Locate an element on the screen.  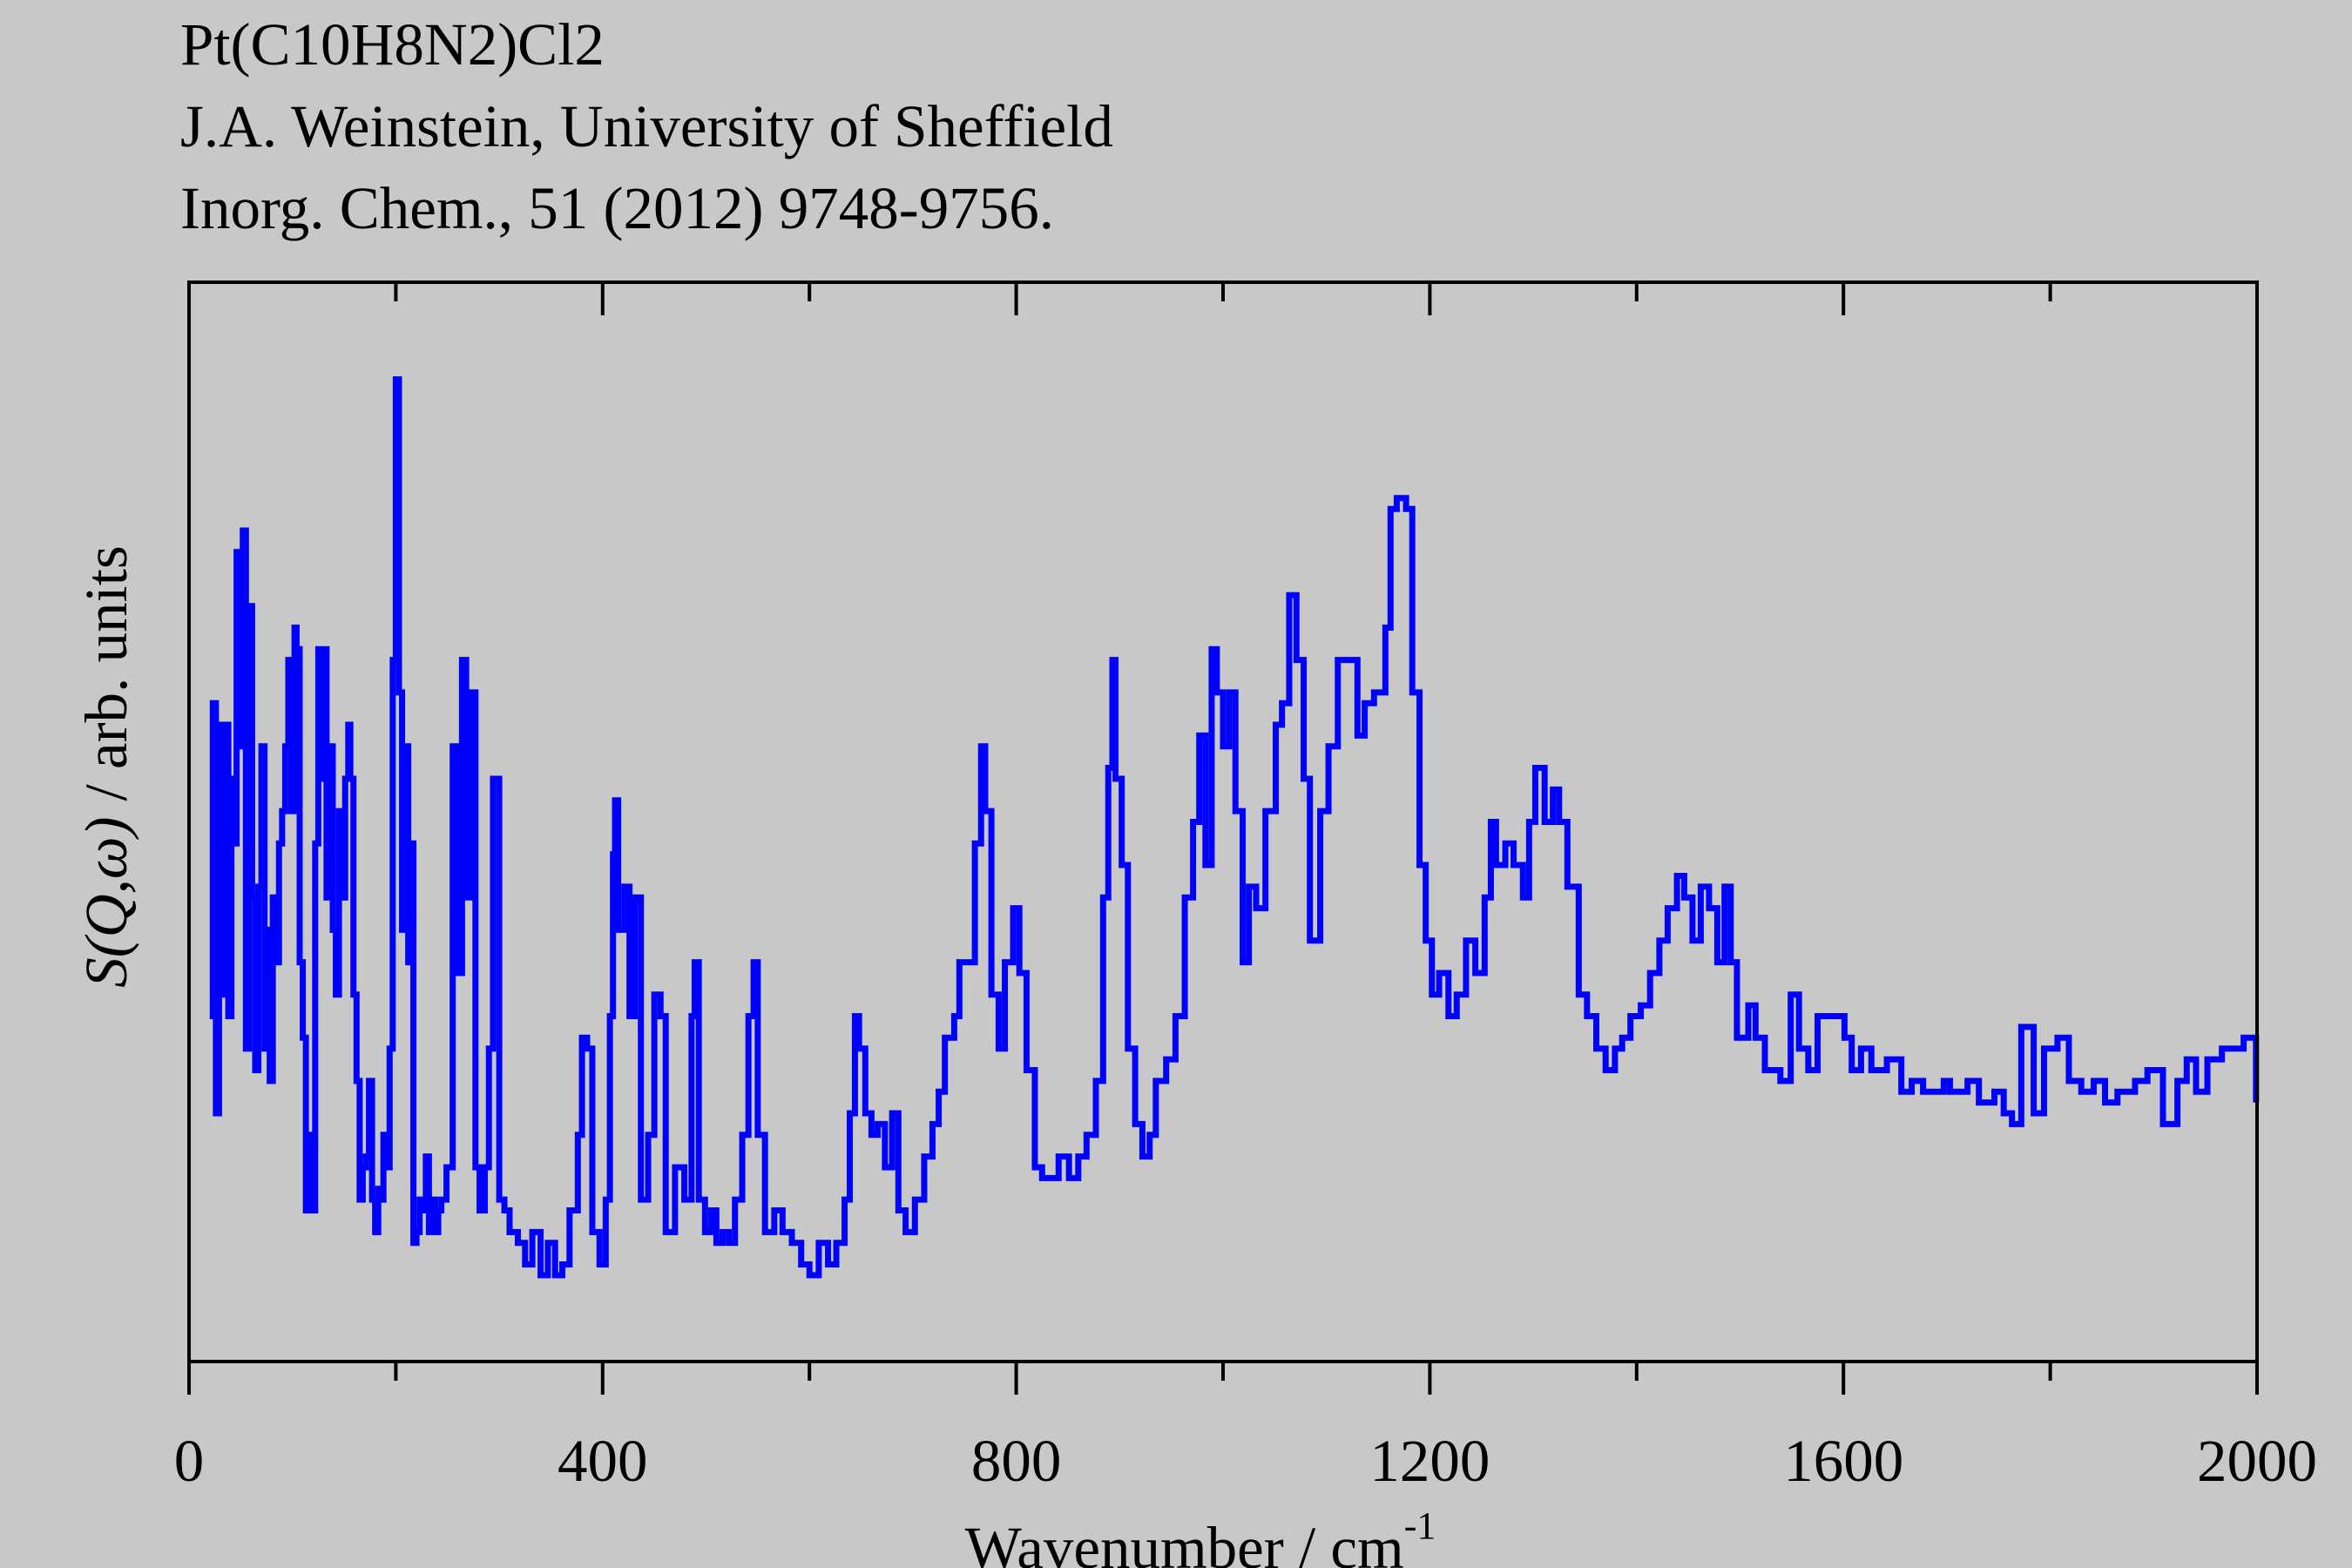
x-tick-label: 2000 is located at coordinates (2257, 1461).